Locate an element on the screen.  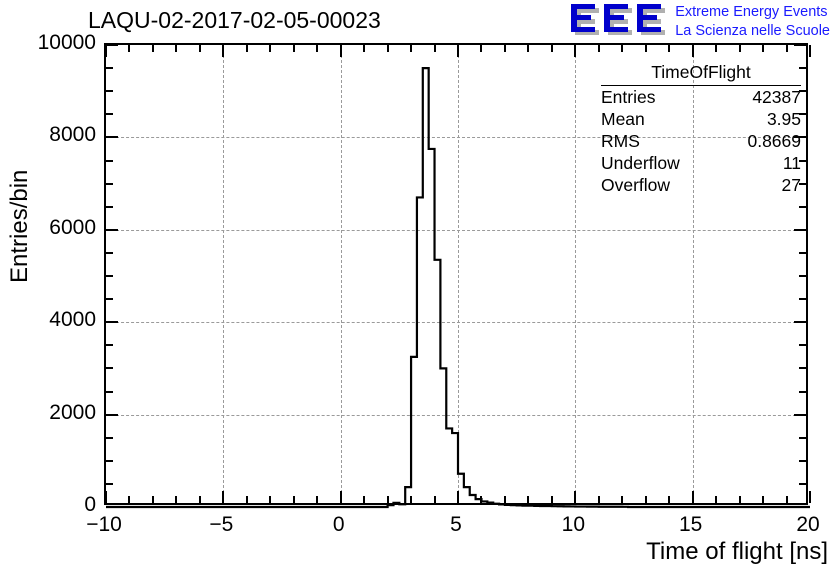
x-tick-label: 20 is located at coordinates (808, 524).